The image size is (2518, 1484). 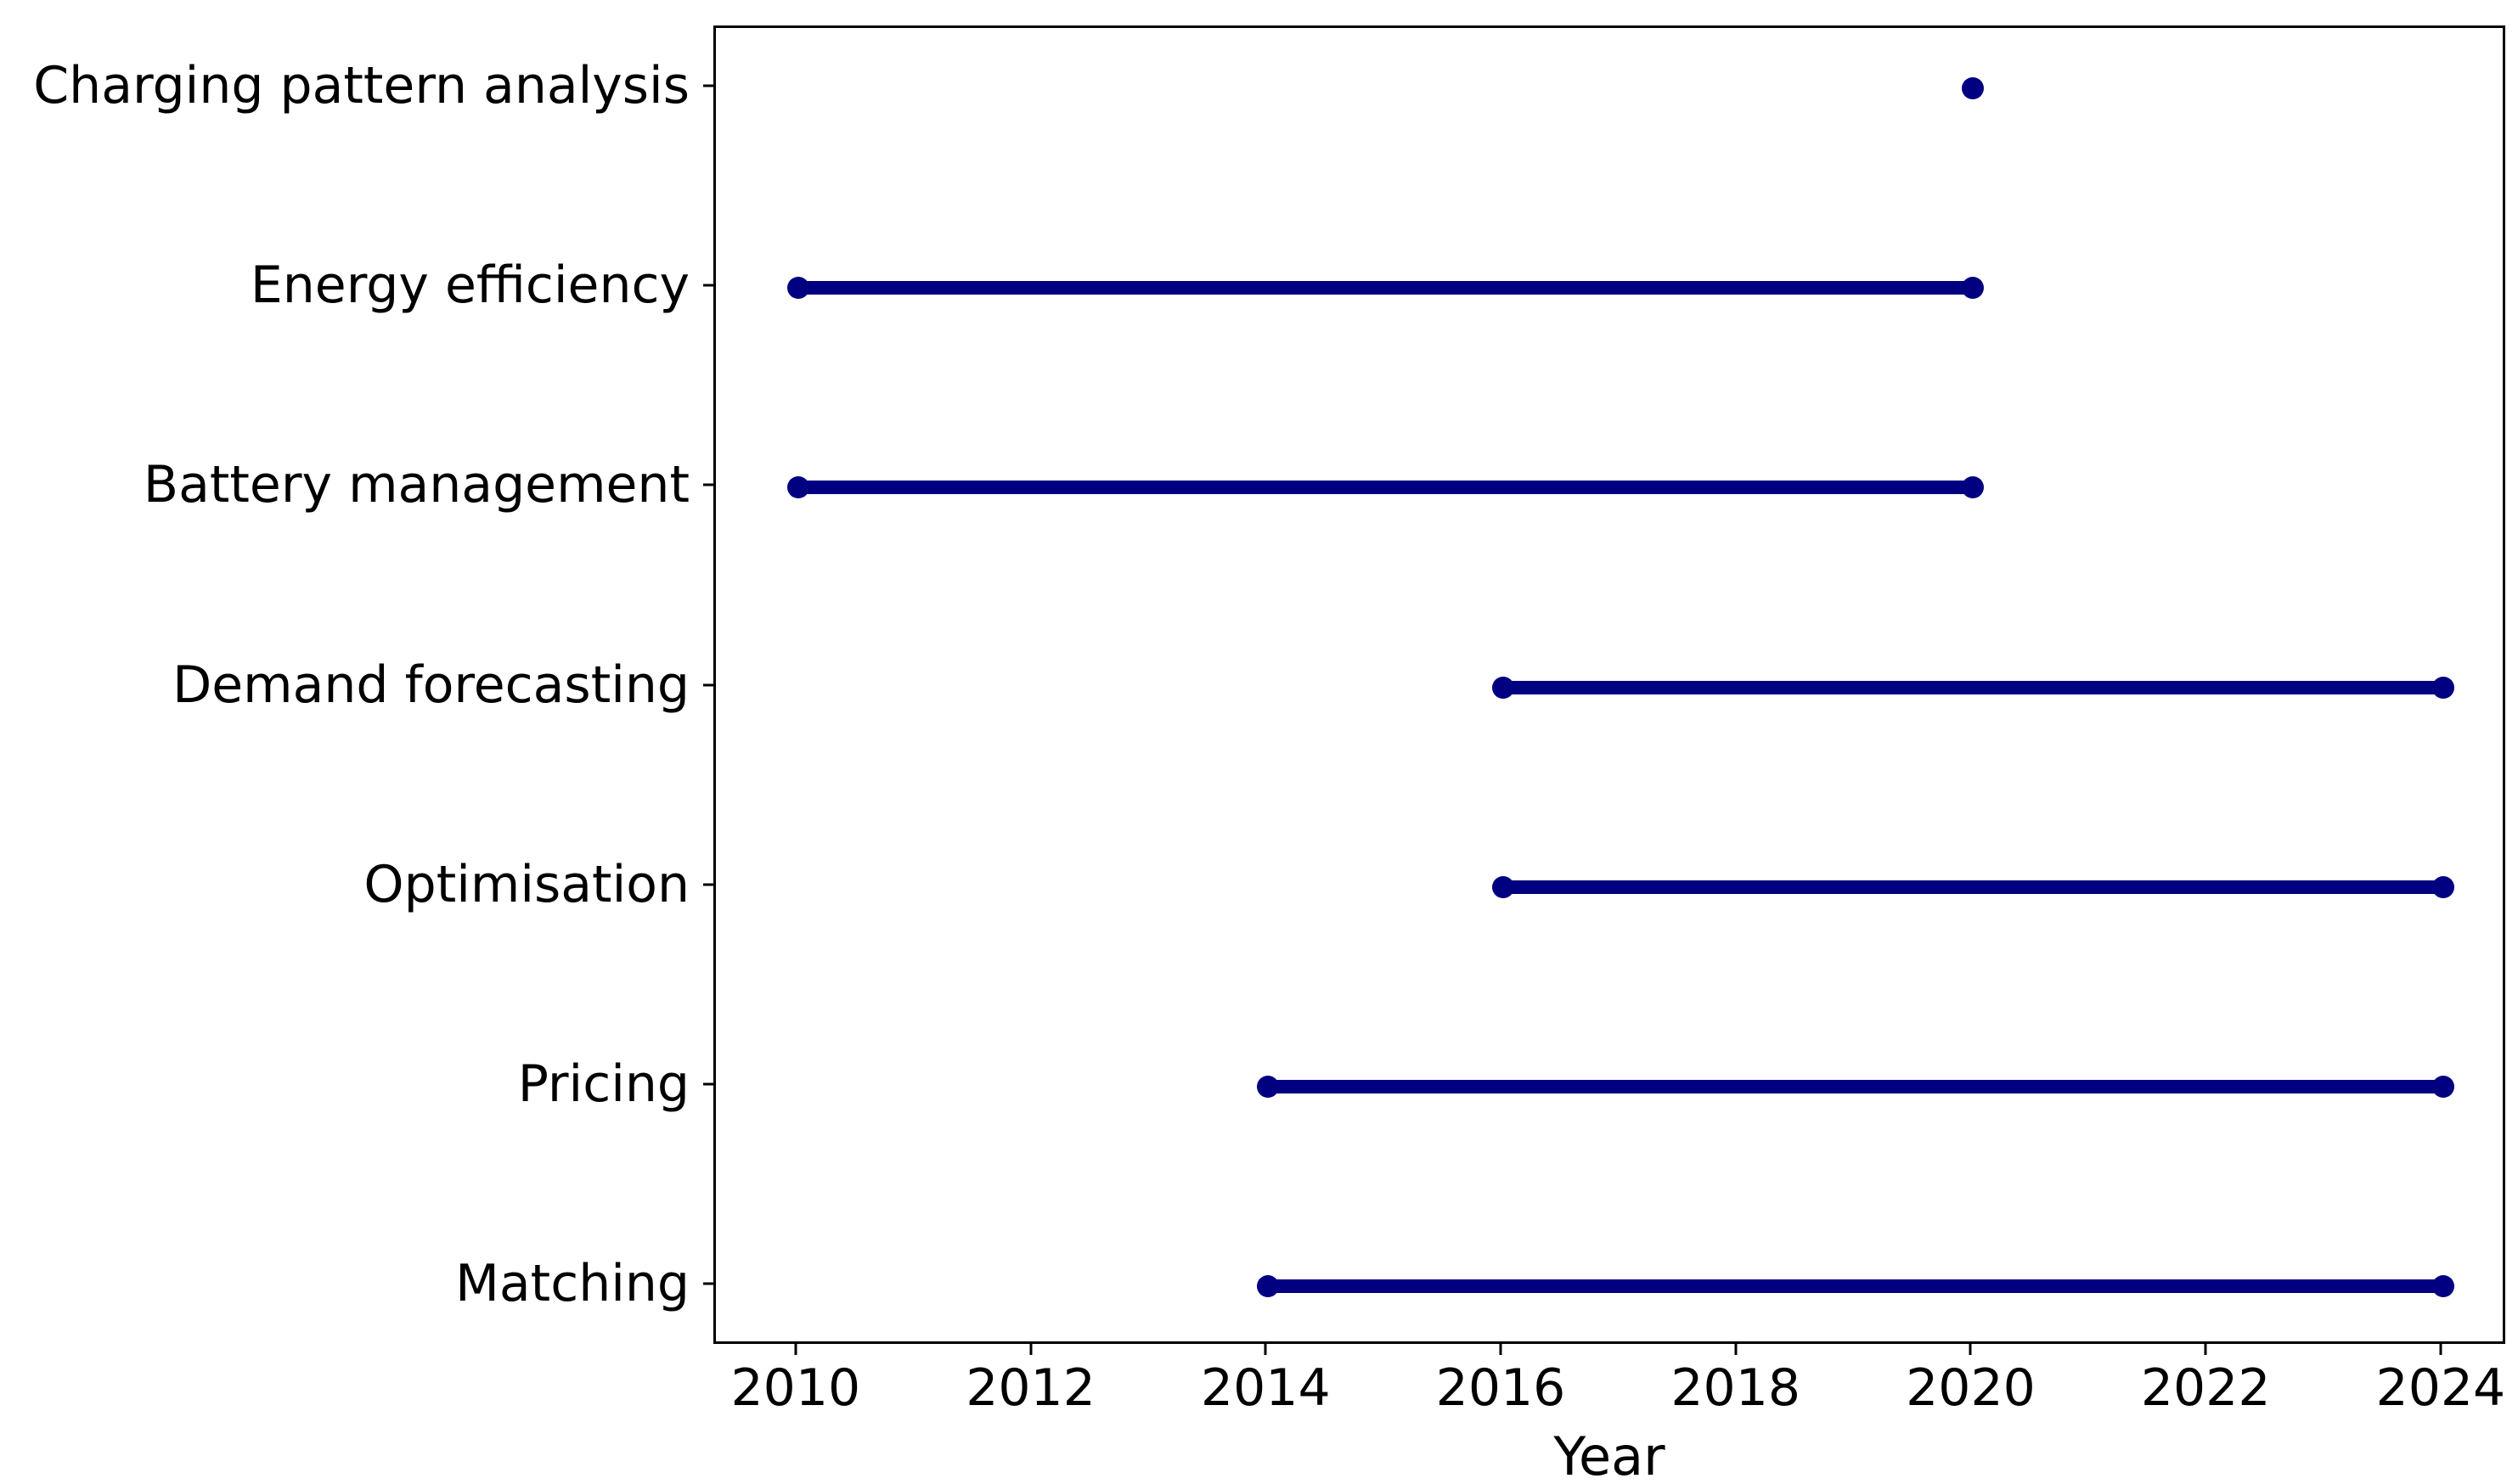 I want to click on x-axis-tick-label: 2010, so click(x=795, y=1388).